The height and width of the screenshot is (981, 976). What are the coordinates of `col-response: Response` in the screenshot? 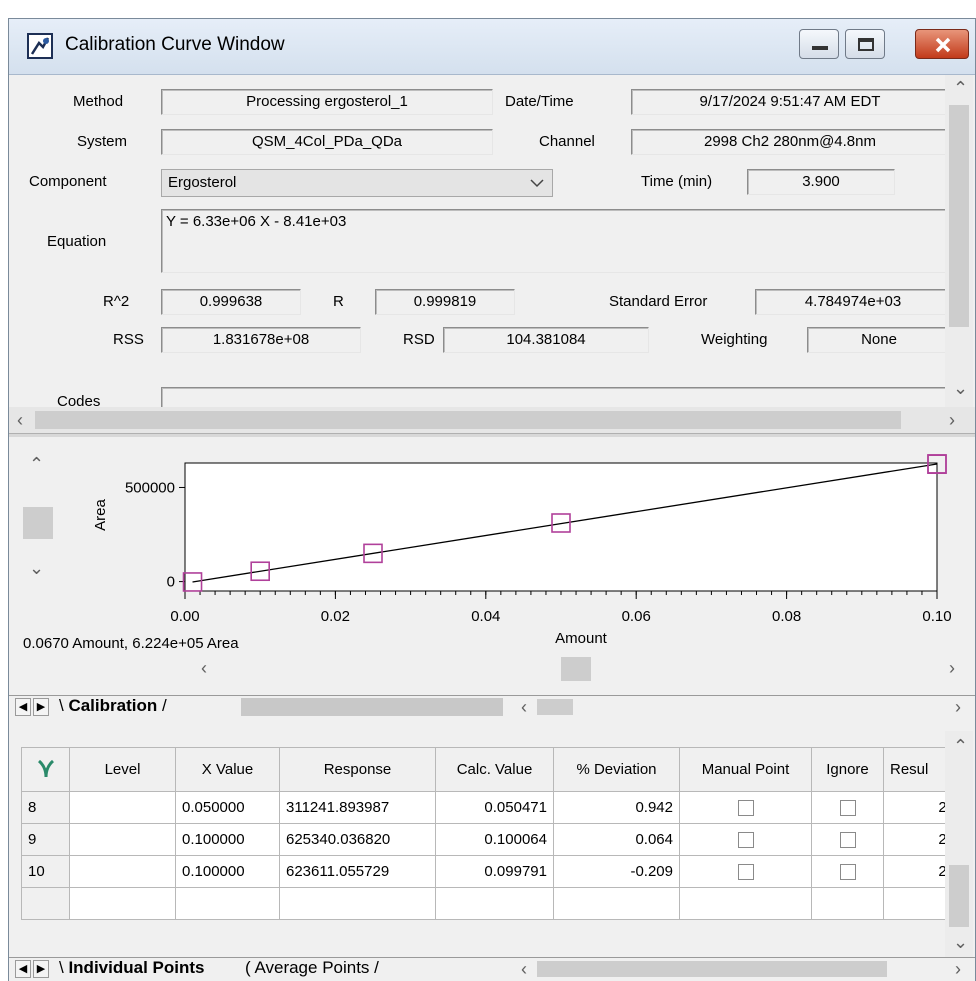 It's located at (357, 769).